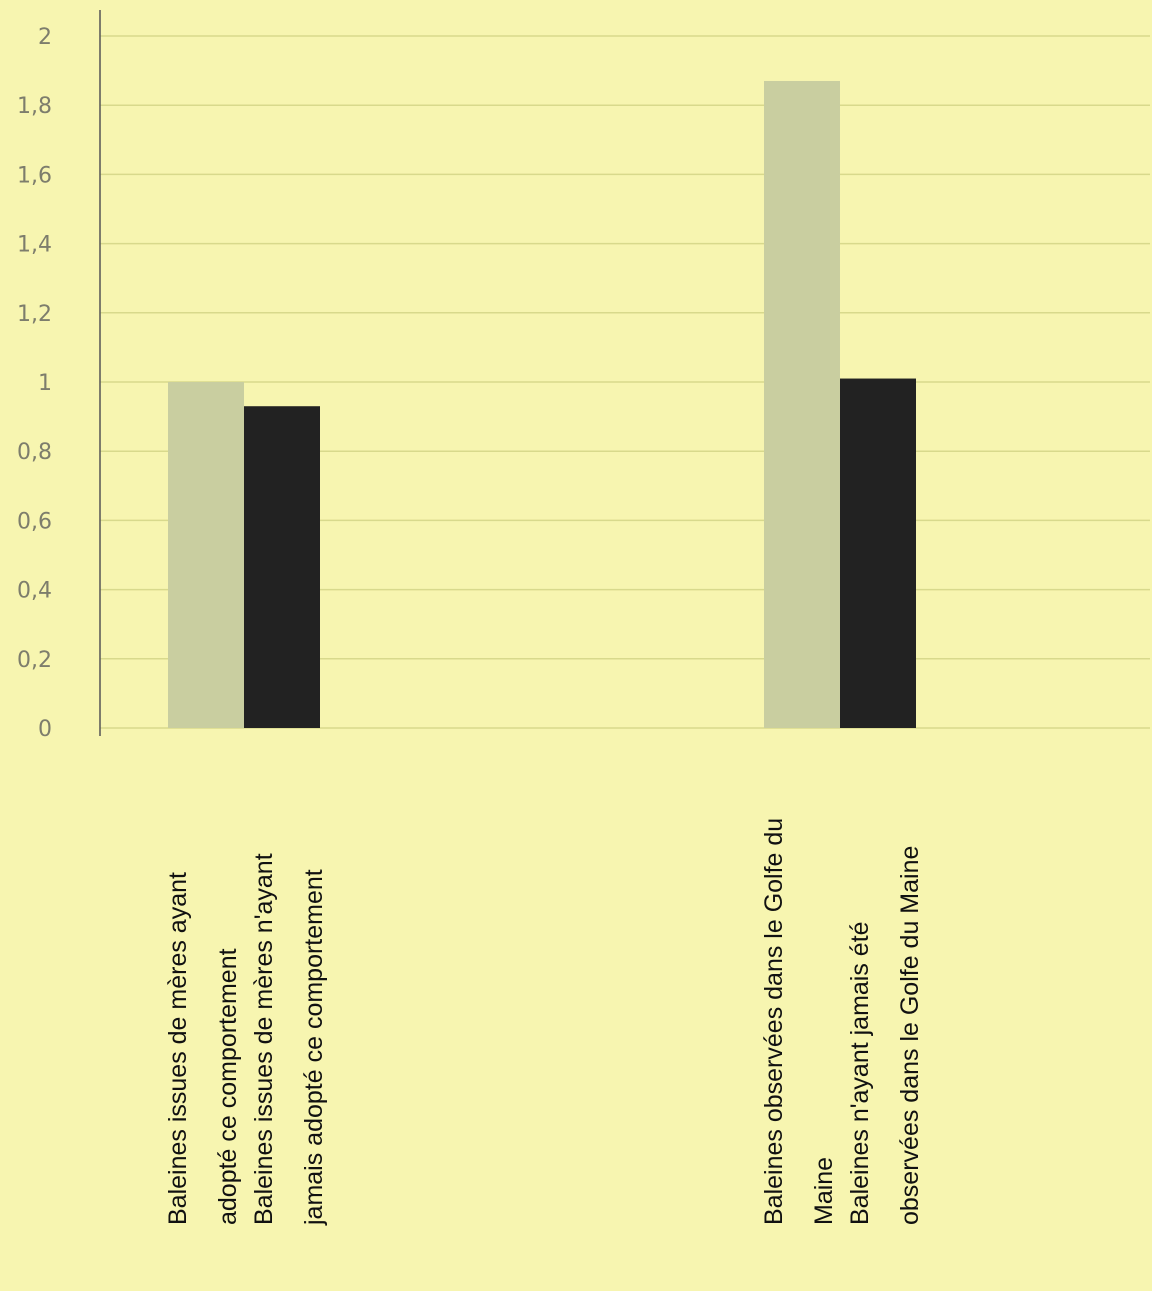 Image resolution: width=1152 pixels, height=1291 pixels. What do you see at coordinates (34, 591) in the screenshot?
I see `y-tick-label: 0,4` at bounding box center [34, 591].